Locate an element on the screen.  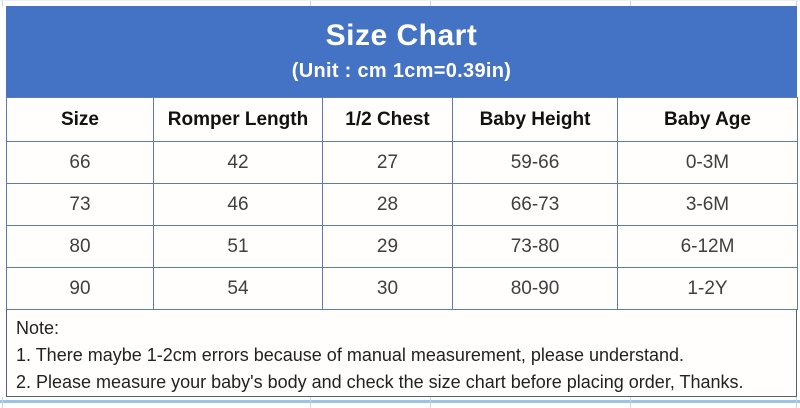
cell-baby-height: 66-73 is located at coordinates (535, 204).